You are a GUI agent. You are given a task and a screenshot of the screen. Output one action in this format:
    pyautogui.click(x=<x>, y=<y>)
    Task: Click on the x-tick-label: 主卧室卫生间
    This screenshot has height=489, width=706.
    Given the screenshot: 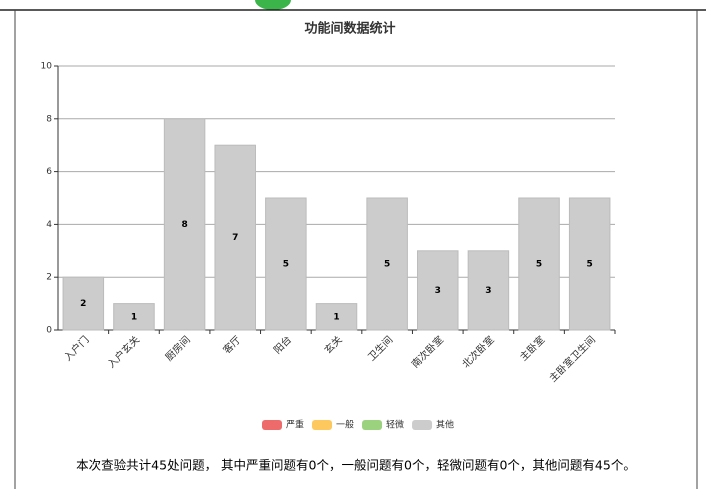 What is the action you would take?
    pyautogui.click(x=572, y=359)
    